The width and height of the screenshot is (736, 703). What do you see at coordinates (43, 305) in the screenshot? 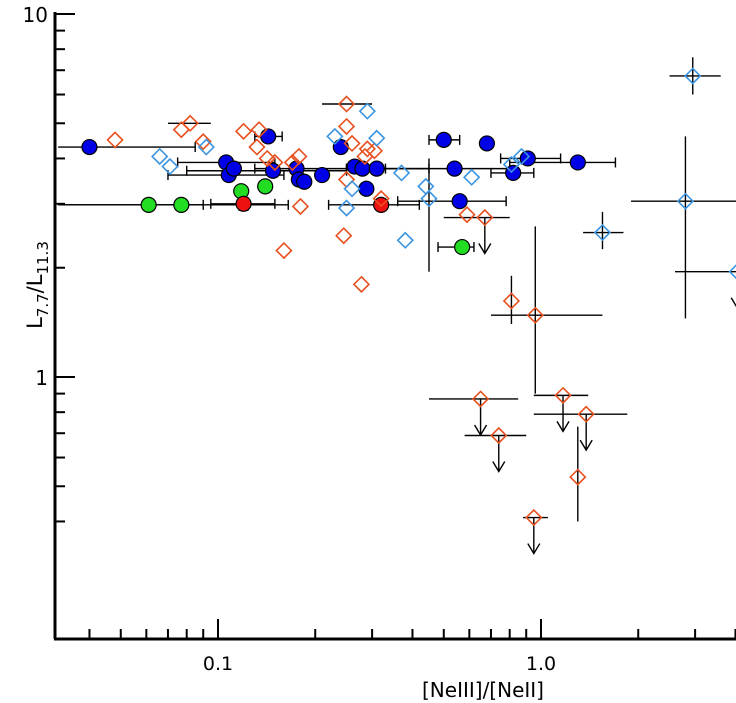
I see `y-label-sub1: 7.7` at bounding box center [43, 305].